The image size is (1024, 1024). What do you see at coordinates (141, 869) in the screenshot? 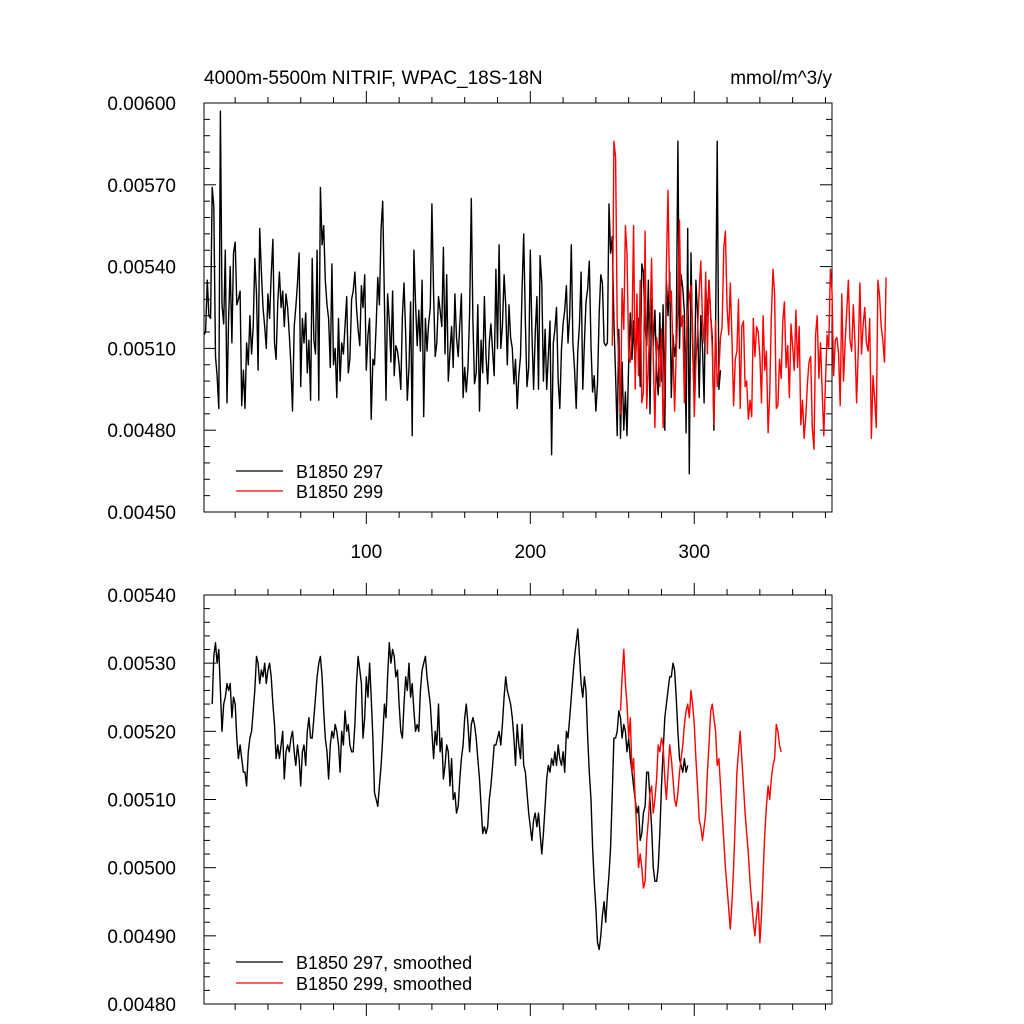
I see `bottom-y-tick-label: 0.00500` at bounding box center [141, 869].